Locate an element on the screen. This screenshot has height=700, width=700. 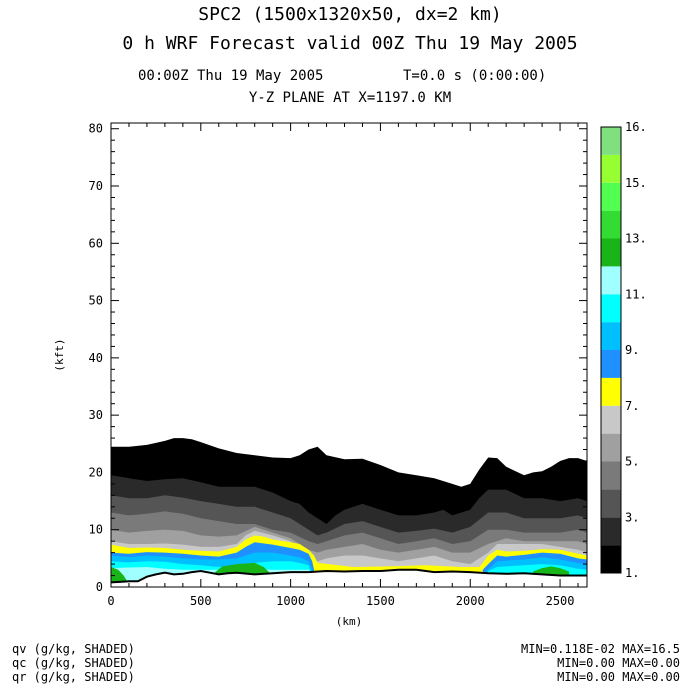
footer-field-label: qv (g/kg, SHADED) is located at coordinates (73, 649).